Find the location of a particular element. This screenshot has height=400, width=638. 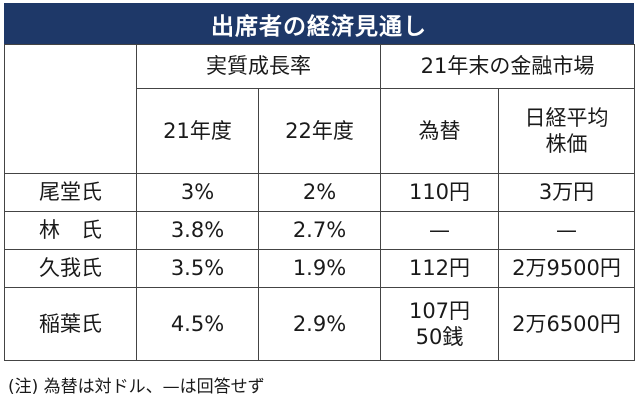

header-nikkei-line1: 日経平均 is located at coordinates (566, 117).